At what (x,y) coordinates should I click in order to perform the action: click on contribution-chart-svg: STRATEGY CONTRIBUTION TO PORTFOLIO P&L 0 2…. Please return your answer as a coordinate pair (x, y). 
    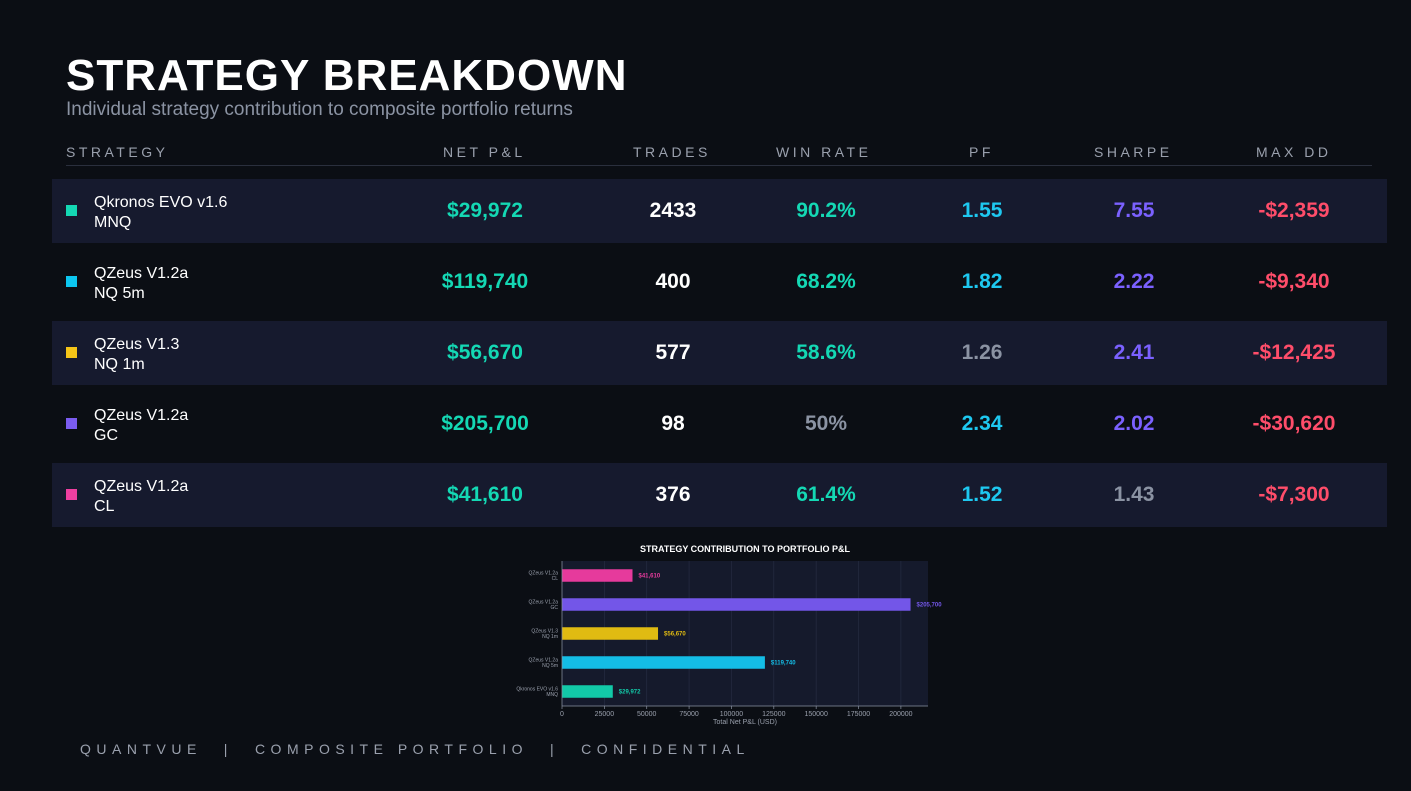
    Looking at the image, I should click on (729, 635).